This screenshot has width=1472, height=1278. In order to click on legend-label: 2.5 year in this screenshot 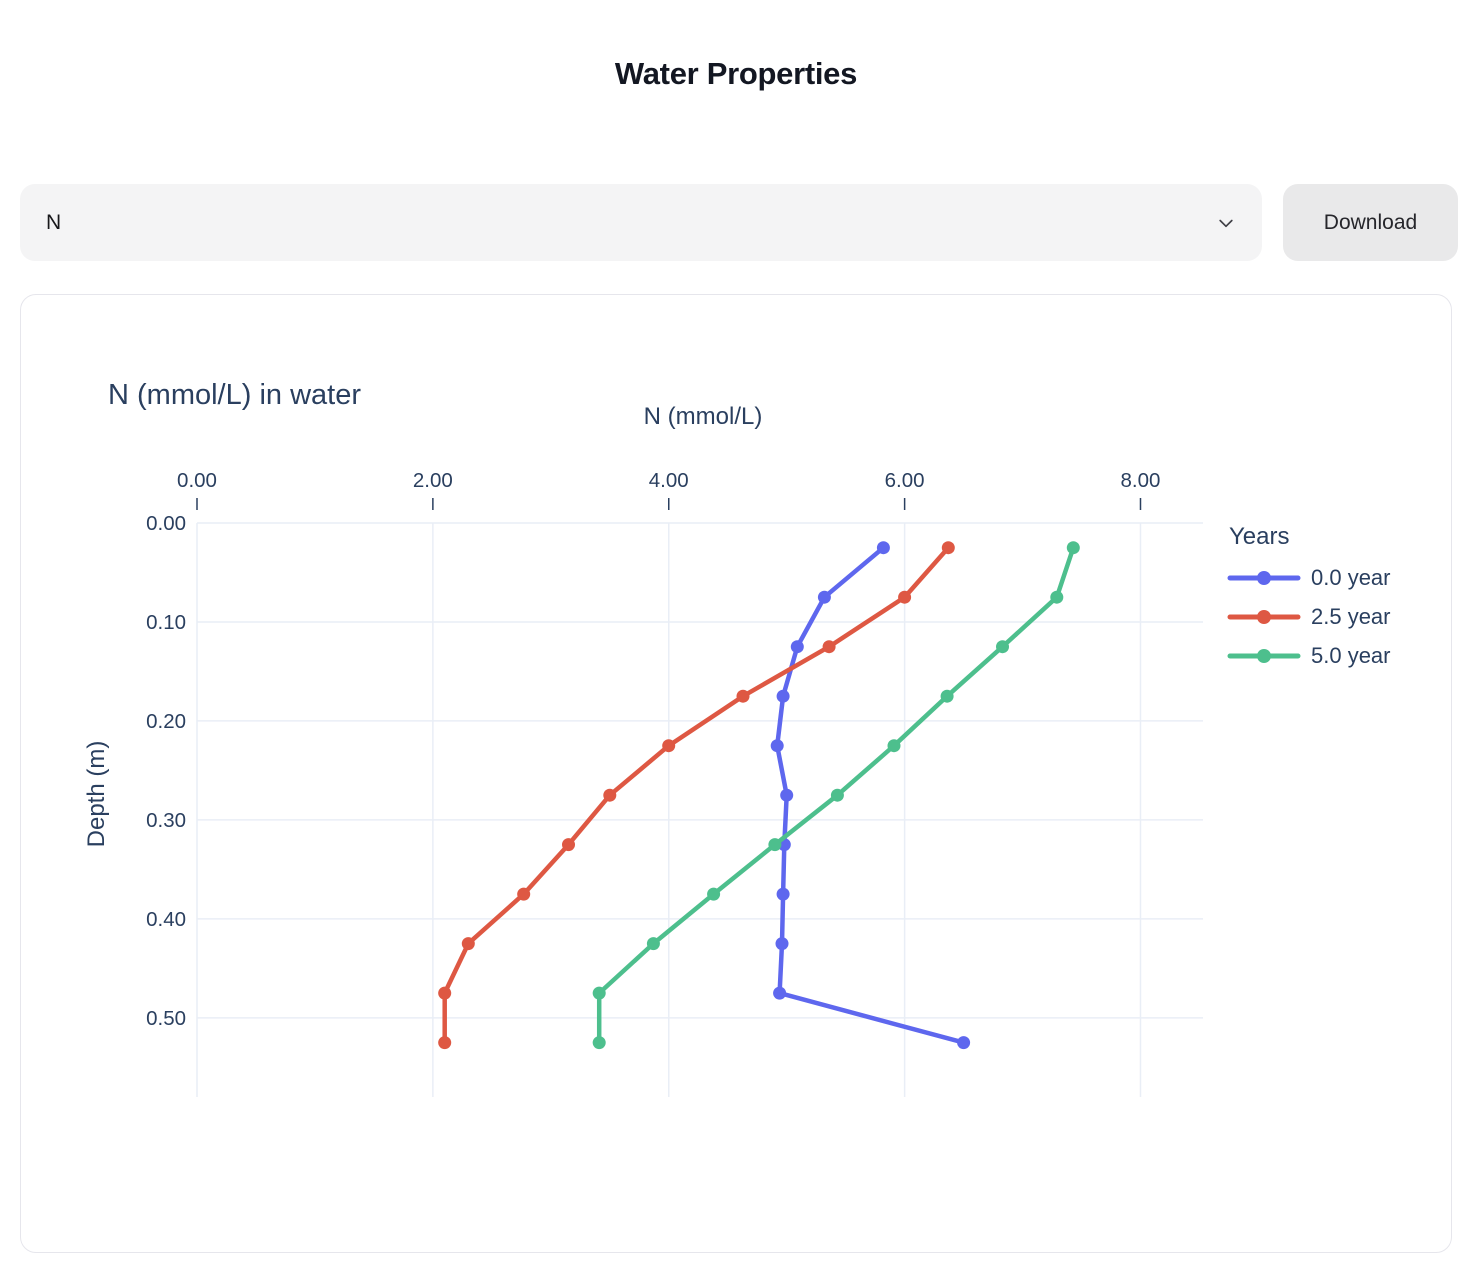, I will do `click(1351, 616)`.